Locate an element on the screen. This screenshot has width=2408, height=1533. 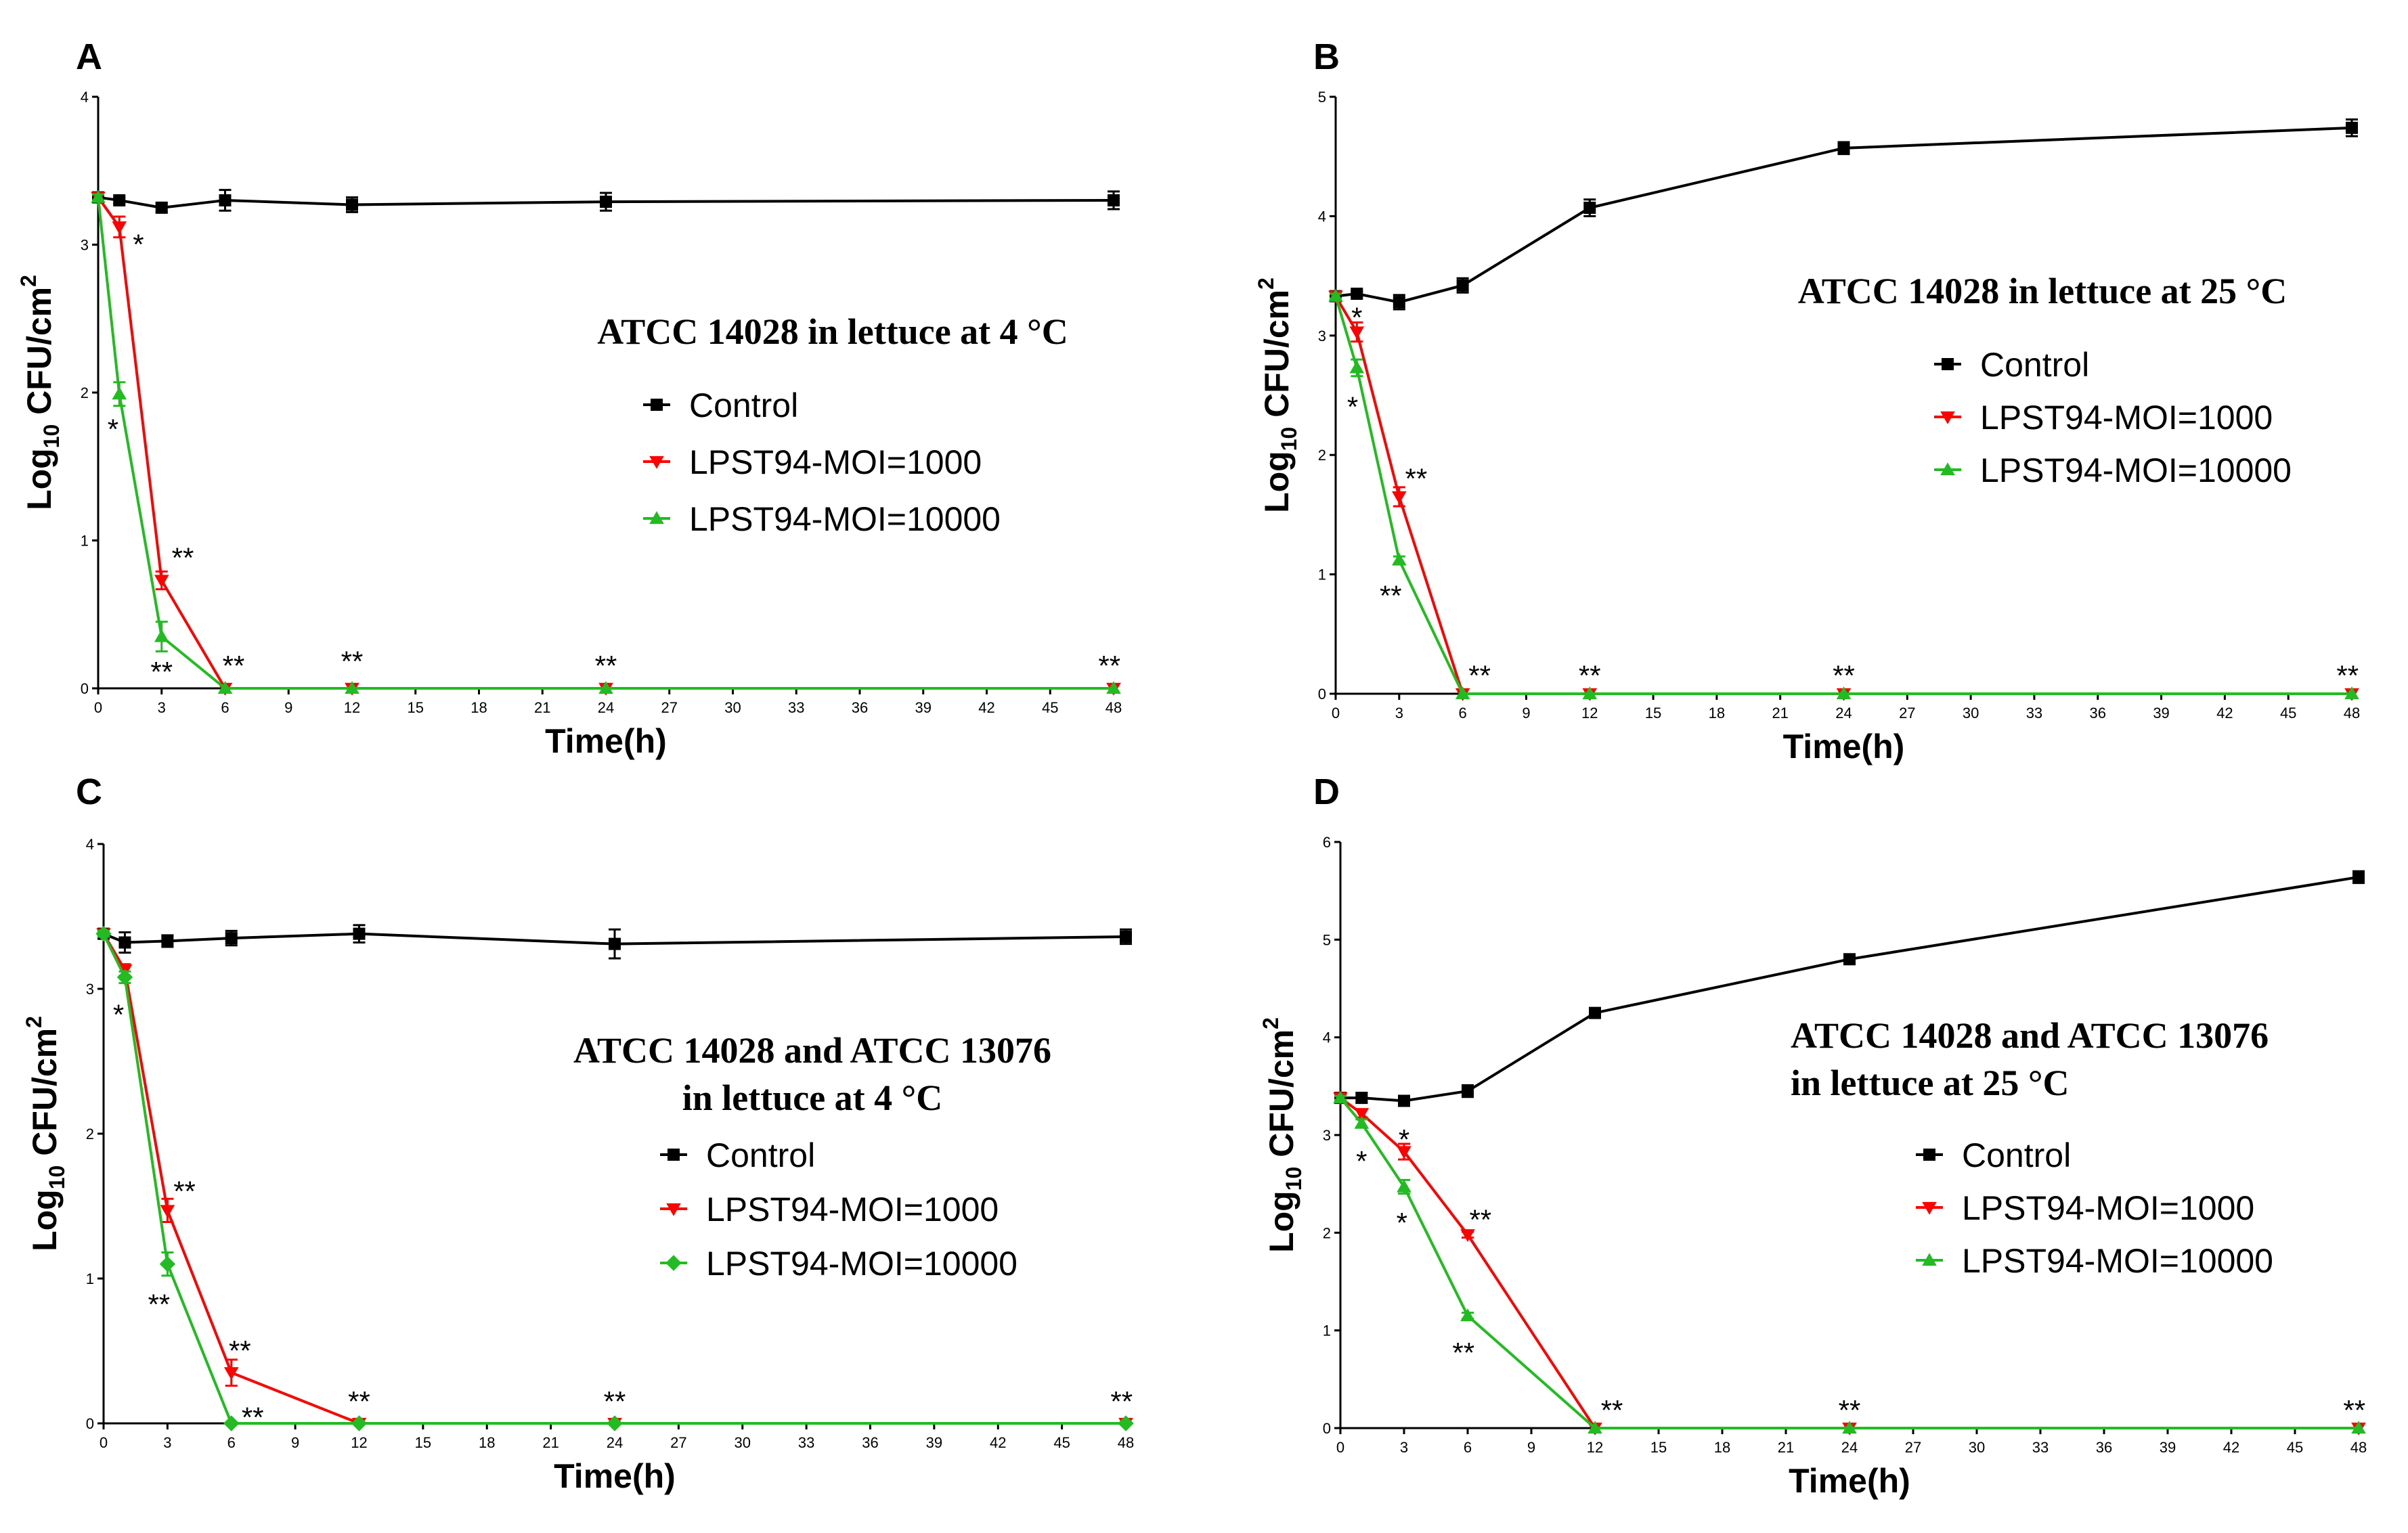
x-tick-label: 36 is located at coordinates (860, 707).